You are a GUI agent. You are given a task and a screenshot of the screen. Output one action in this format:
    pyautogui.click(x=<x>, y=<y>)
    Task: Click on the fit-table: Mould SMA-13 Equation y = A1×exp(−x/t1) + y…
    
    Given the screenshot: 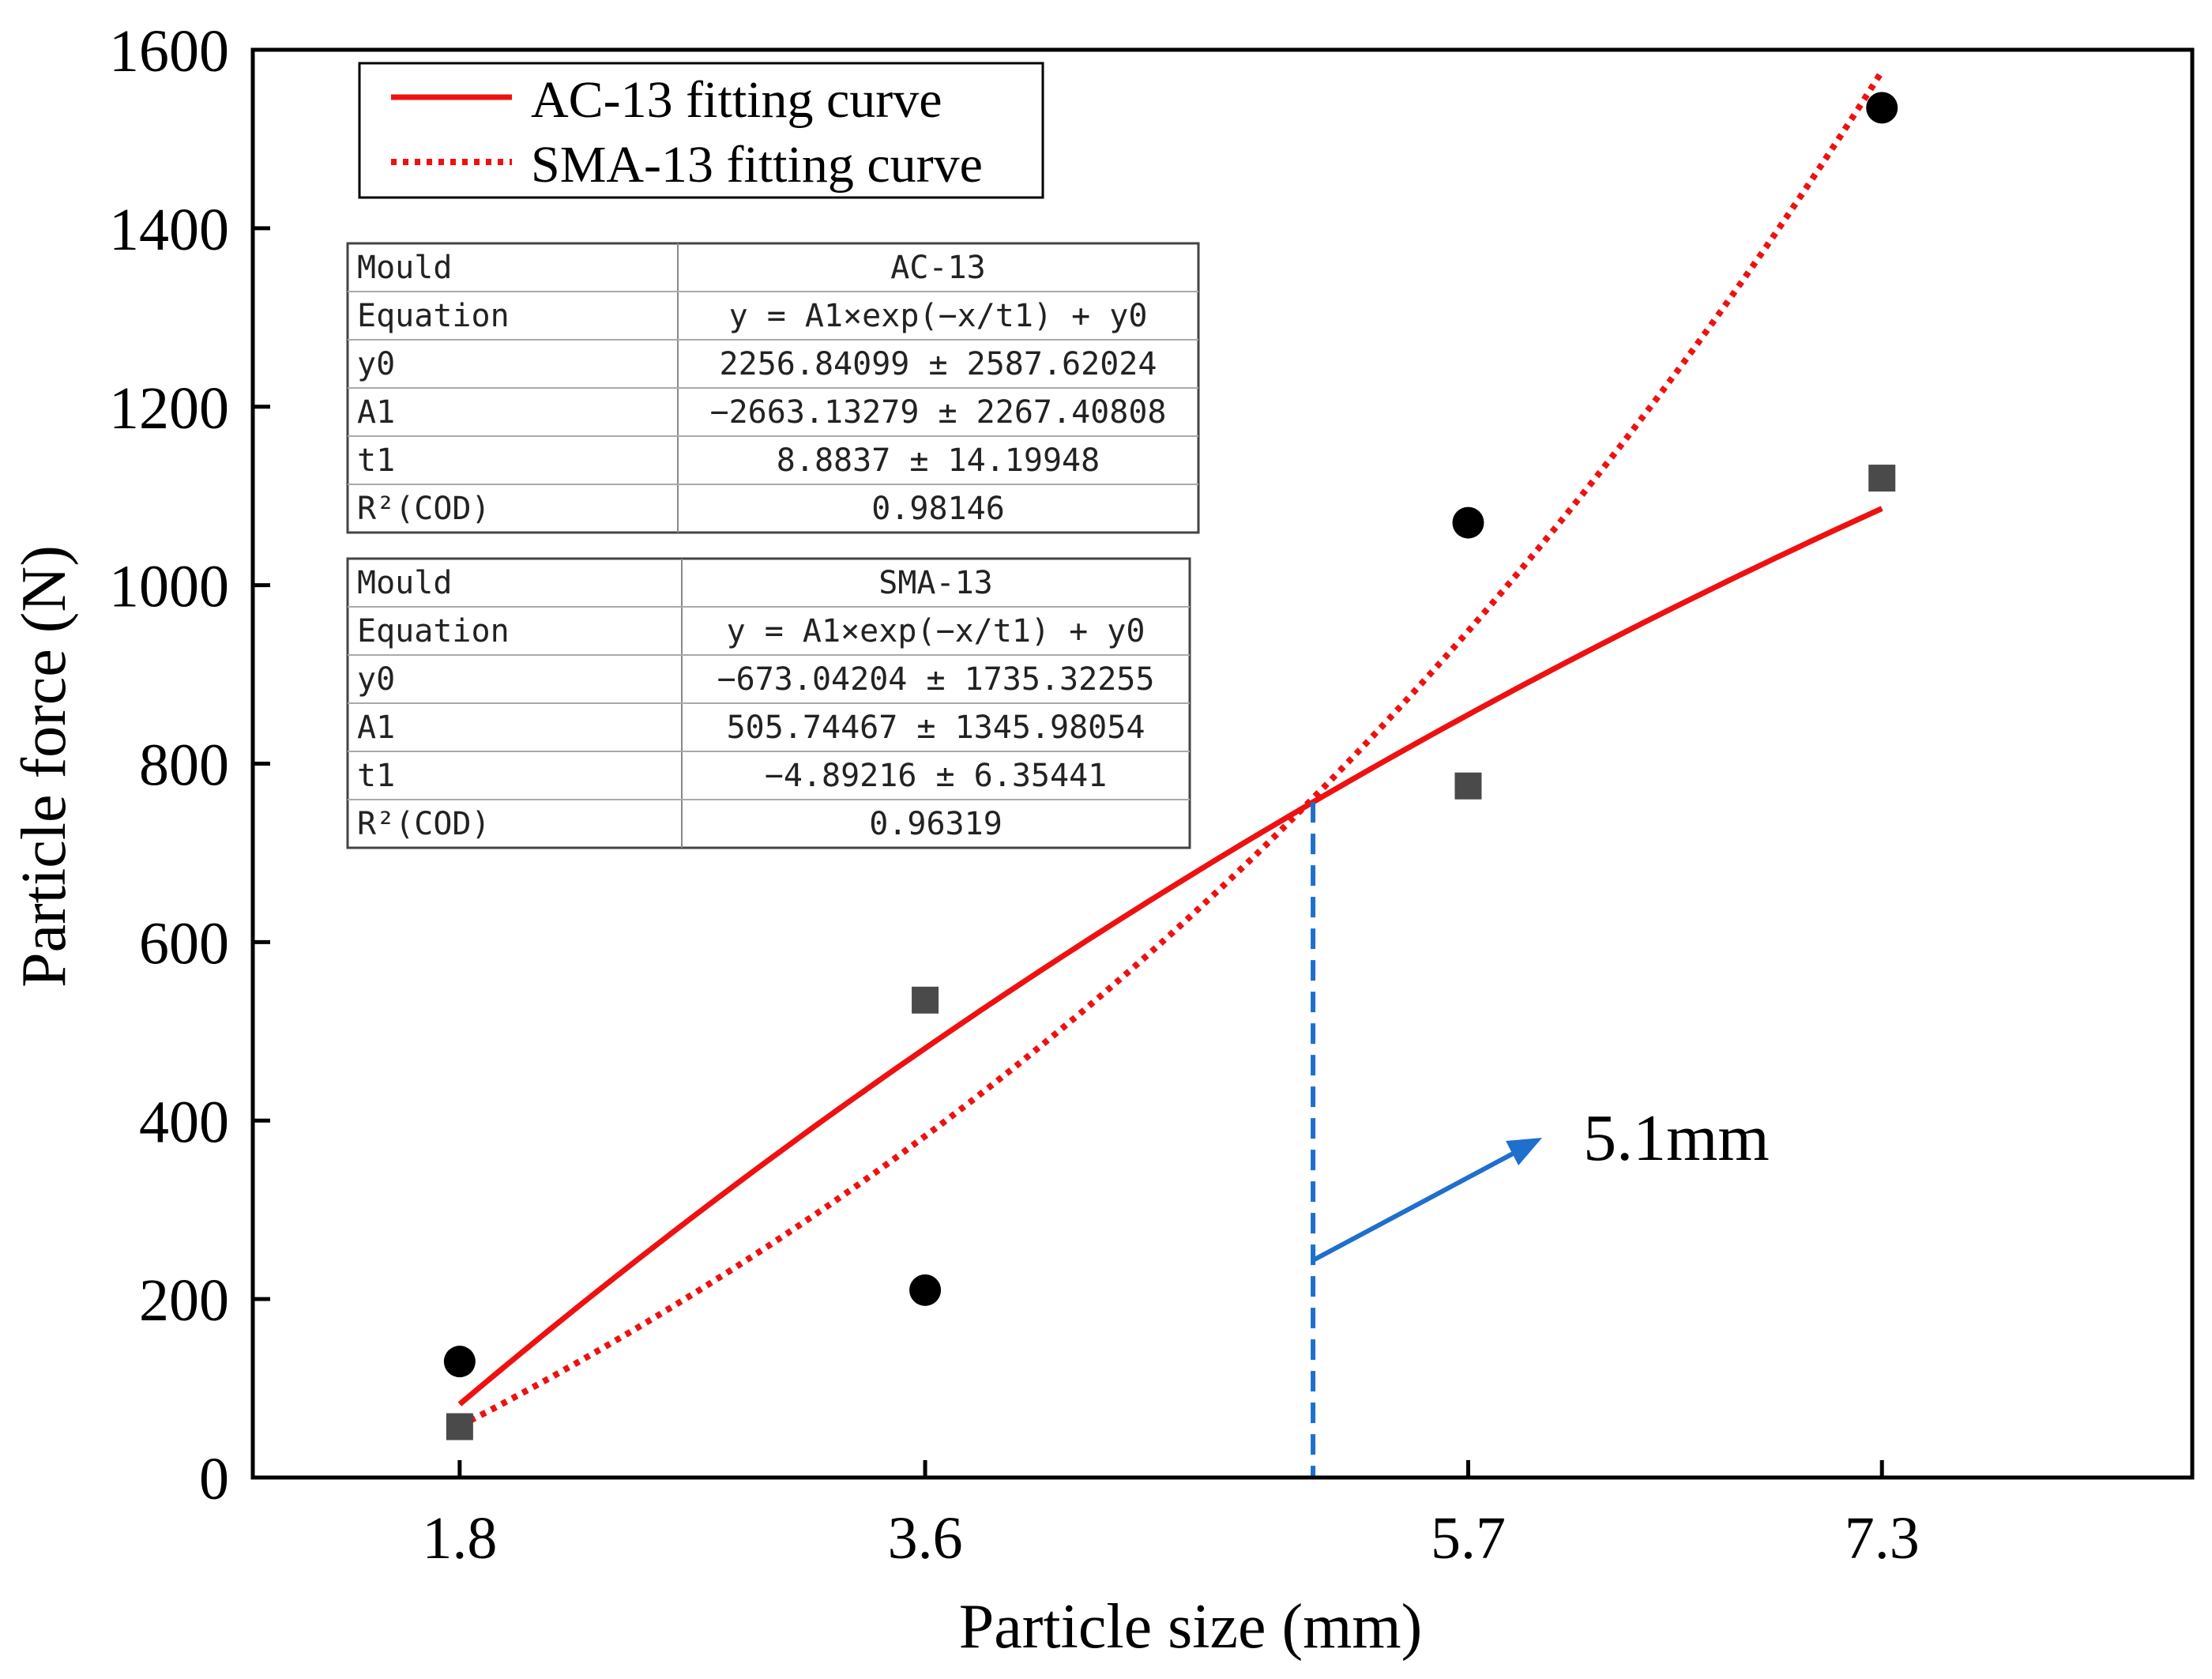 What is the action you would take?
    pyautogui.click(x=769, y=703)
    